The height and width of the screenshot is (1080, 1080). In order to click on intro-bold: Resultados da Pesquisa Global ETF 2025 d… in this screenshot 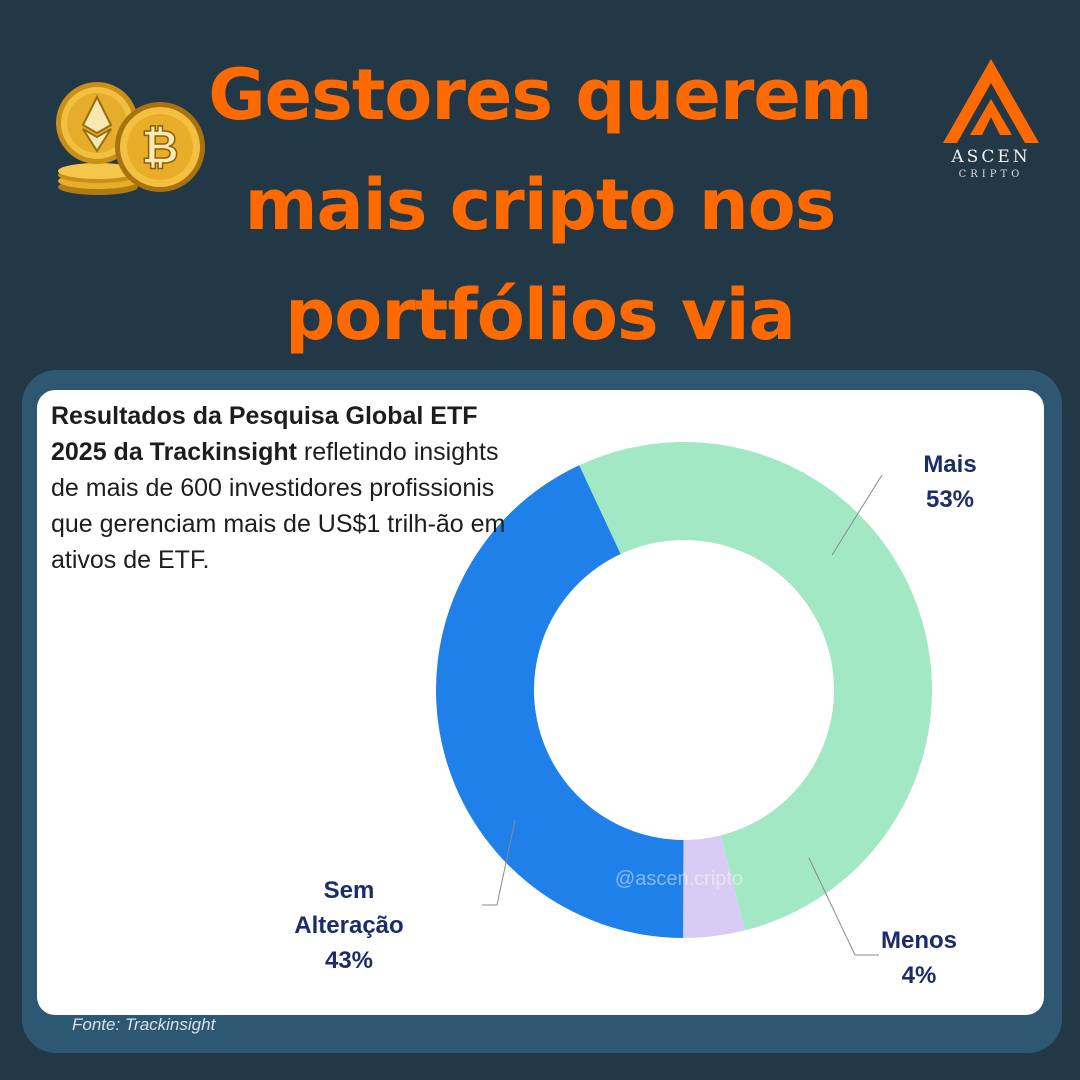, I will do `click(264, 434)`.